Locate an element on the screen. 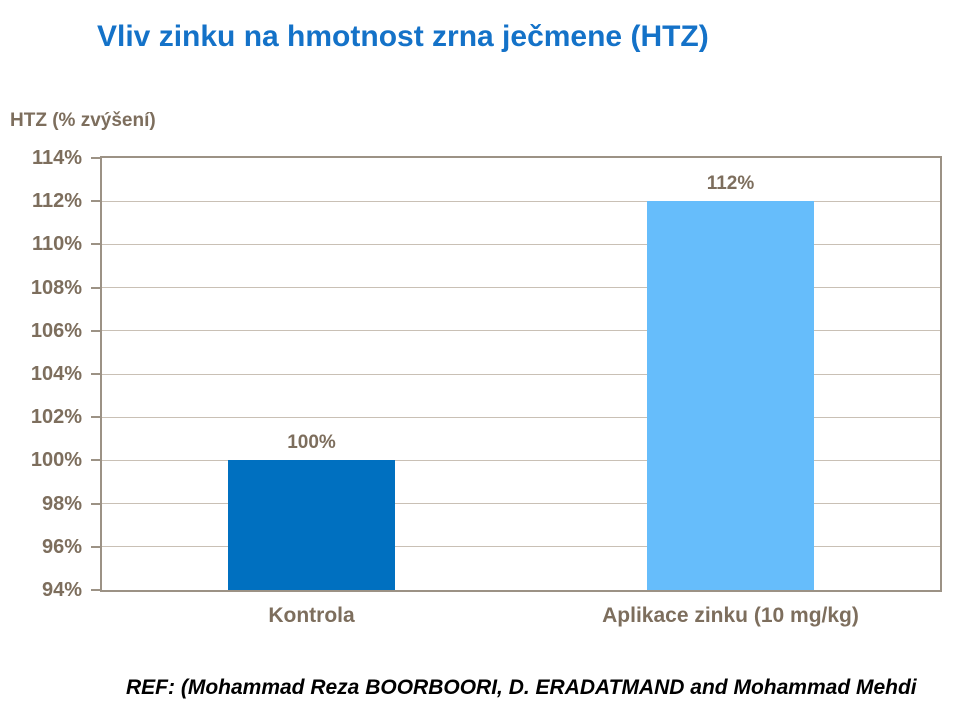 The image size is (960, 706). y-tick-label-98: 98% is located at coordinates (61, 503).